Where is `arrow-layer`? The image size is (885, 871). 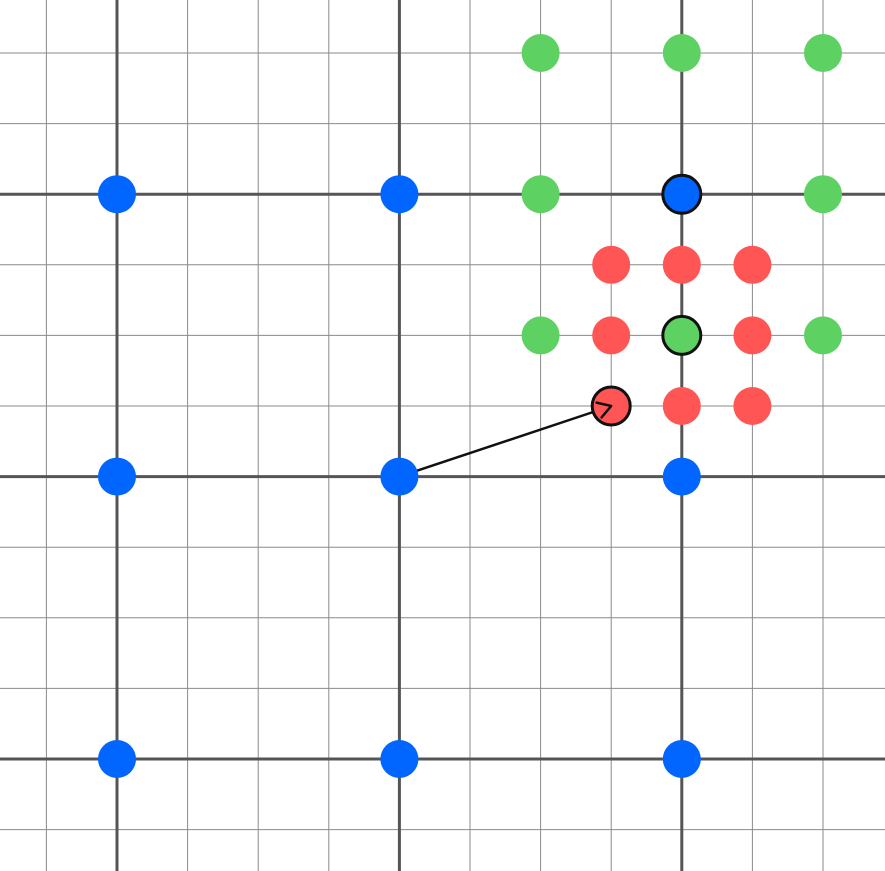
arrow-layer is located at coordinates (505, 441).